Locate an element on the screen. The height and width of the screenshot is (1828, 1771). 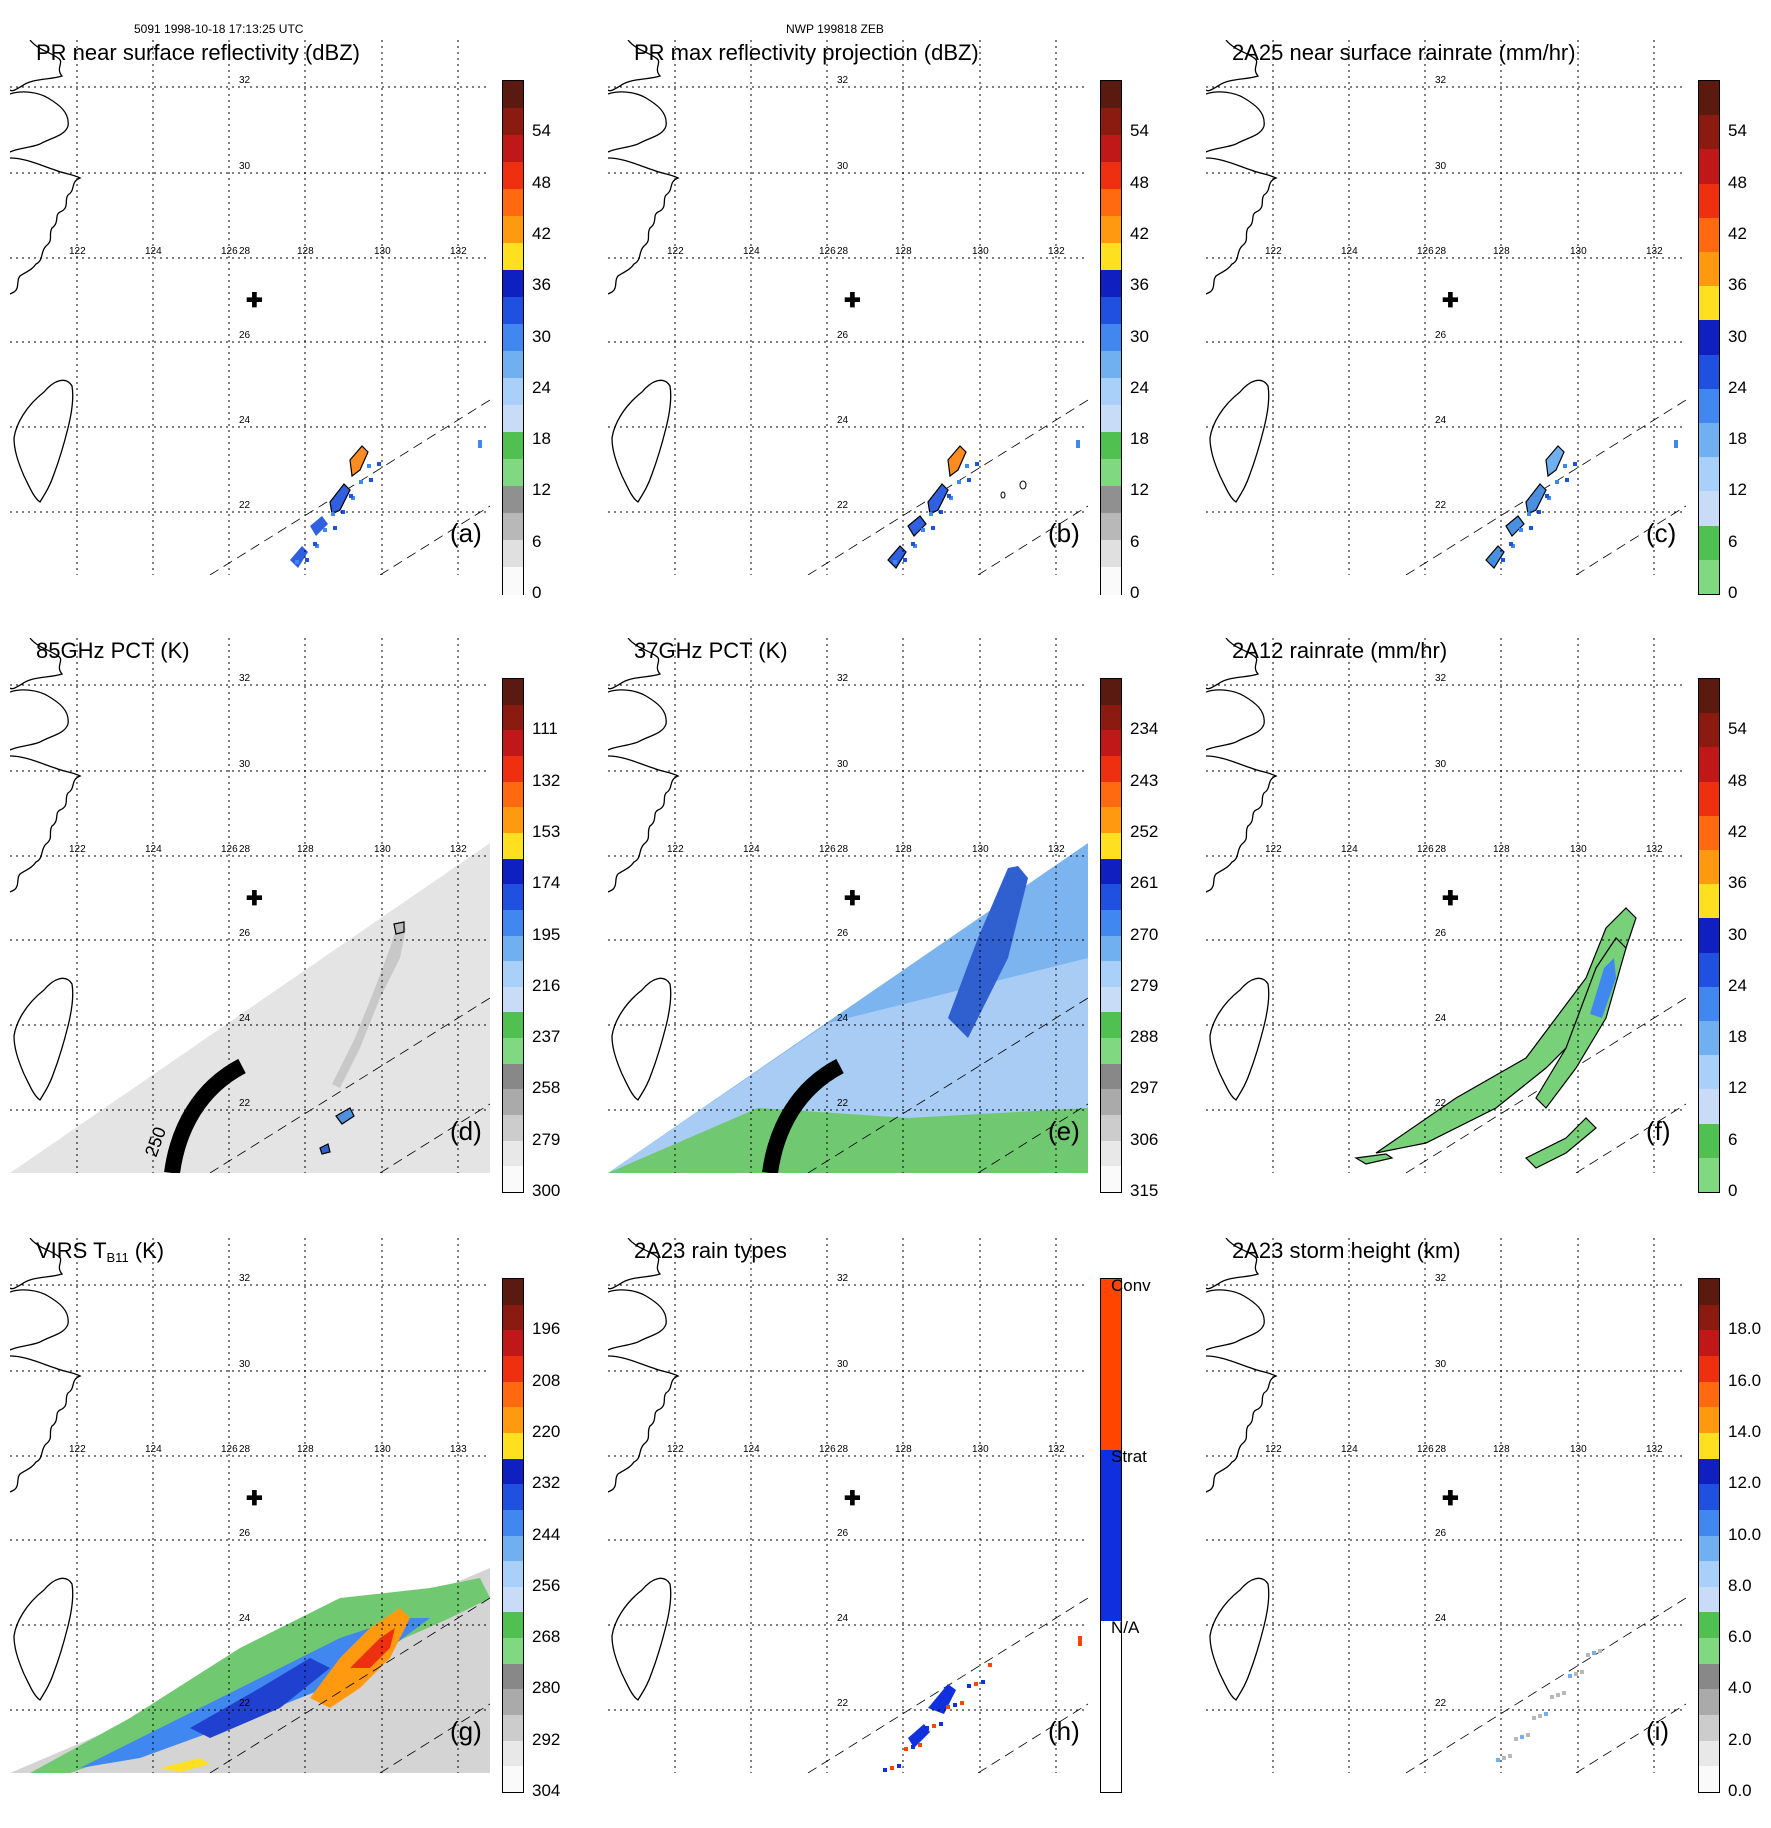
colorbar-tick-label: 30 is located at coordinates (1737, 336).